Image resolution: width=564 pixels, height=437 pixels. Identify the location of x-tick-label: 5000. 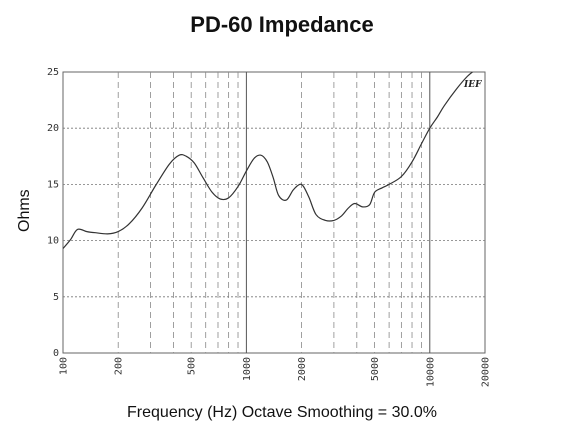
(375, 369).